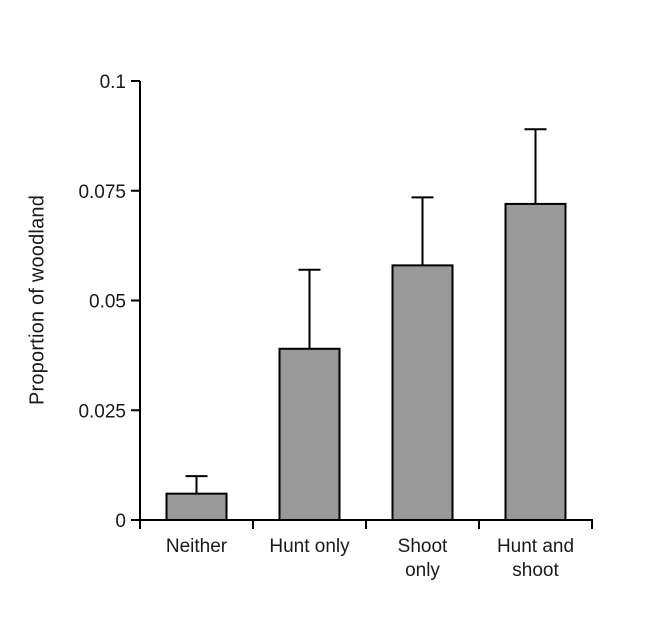  Describe the element at coordinates (102, 192) in the screenshot. I see `y-tick-label-0-075: 0.075` at that location.